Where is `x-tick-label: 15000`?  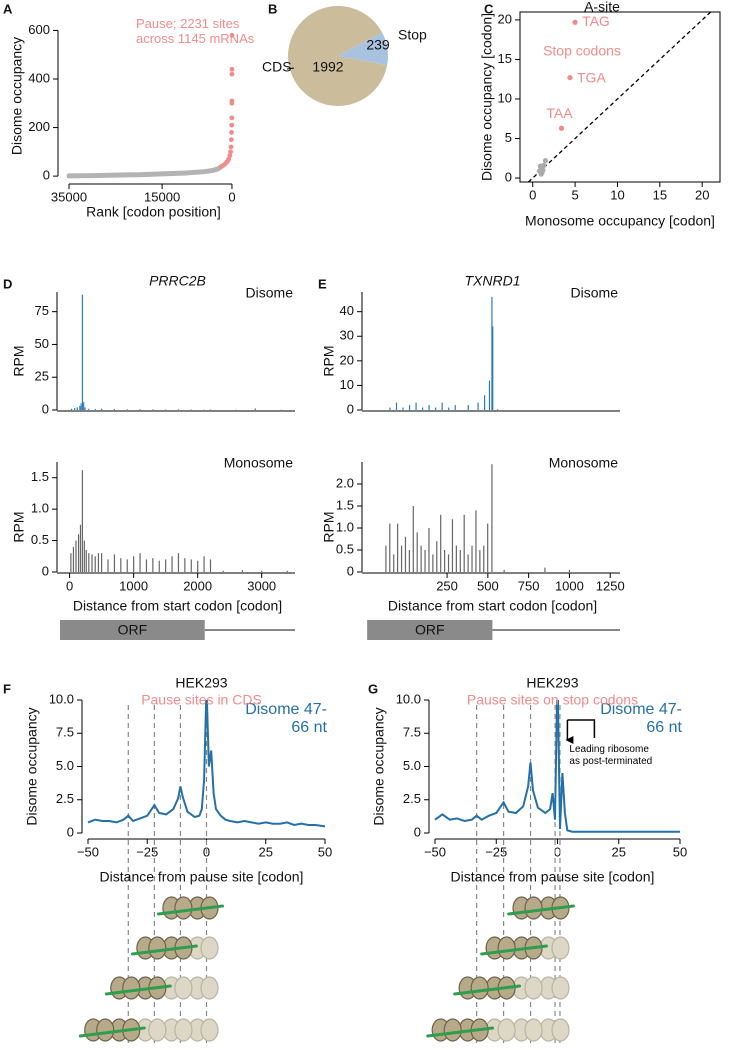 x-tick-label: 15000 is located at coordinates (162, 196).